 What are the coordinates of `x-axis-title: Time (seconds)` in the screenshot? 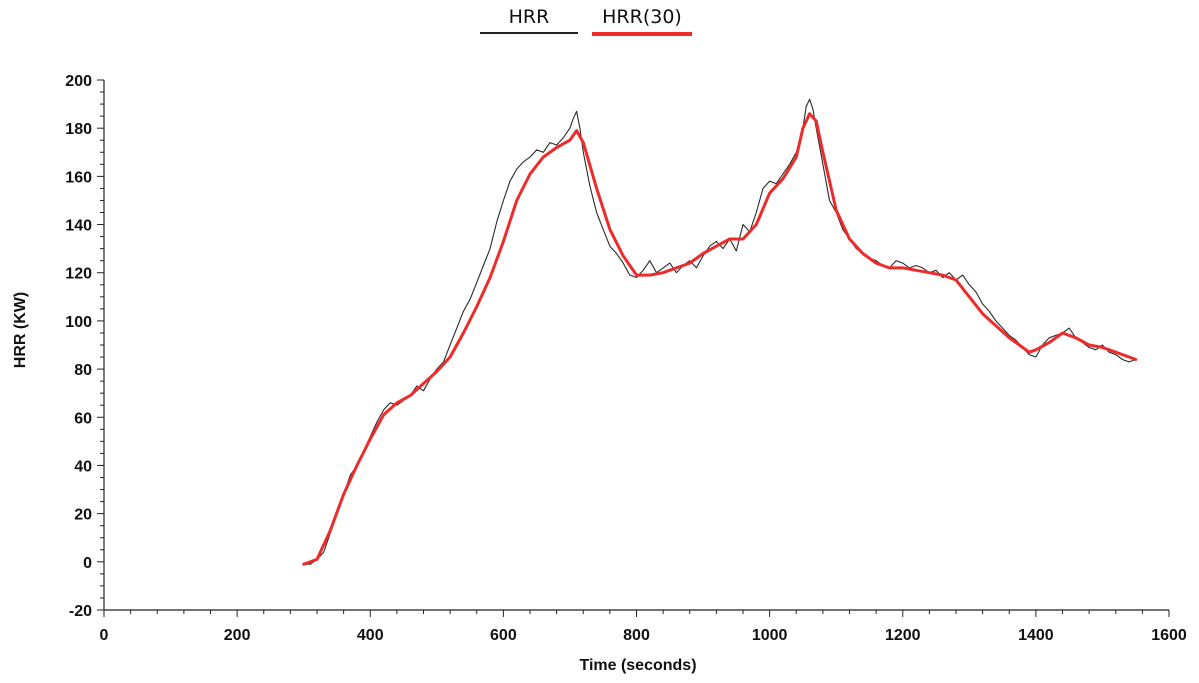 It's located at (637, 665).